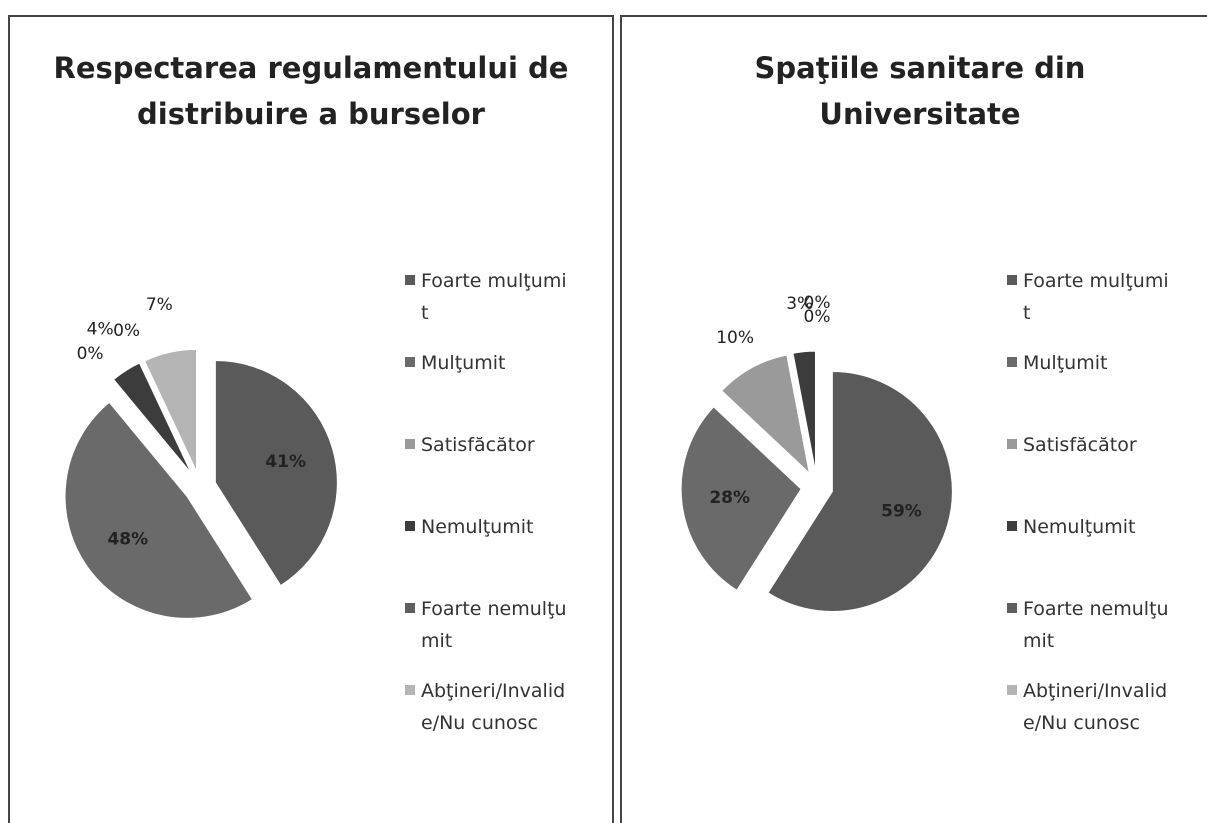 Image resolution: width=1207 pixels, height=823 pixels. Describe the element at coordinates (100, 330) in the screenshot. I see `data-label: 4%` at that location.